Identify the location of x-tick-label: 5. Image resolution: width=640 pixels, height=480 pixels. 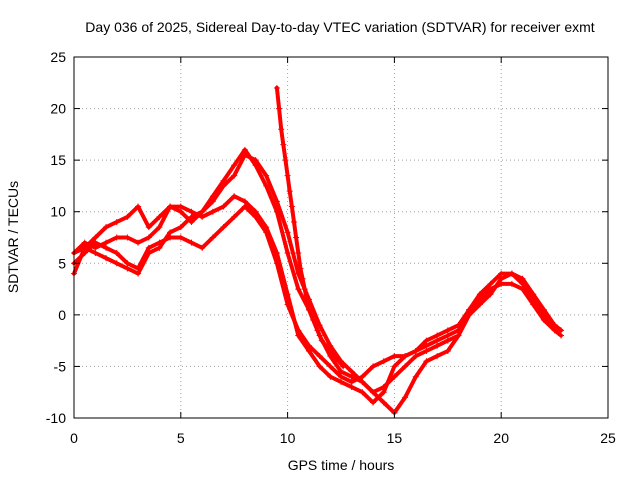
(181, 438).